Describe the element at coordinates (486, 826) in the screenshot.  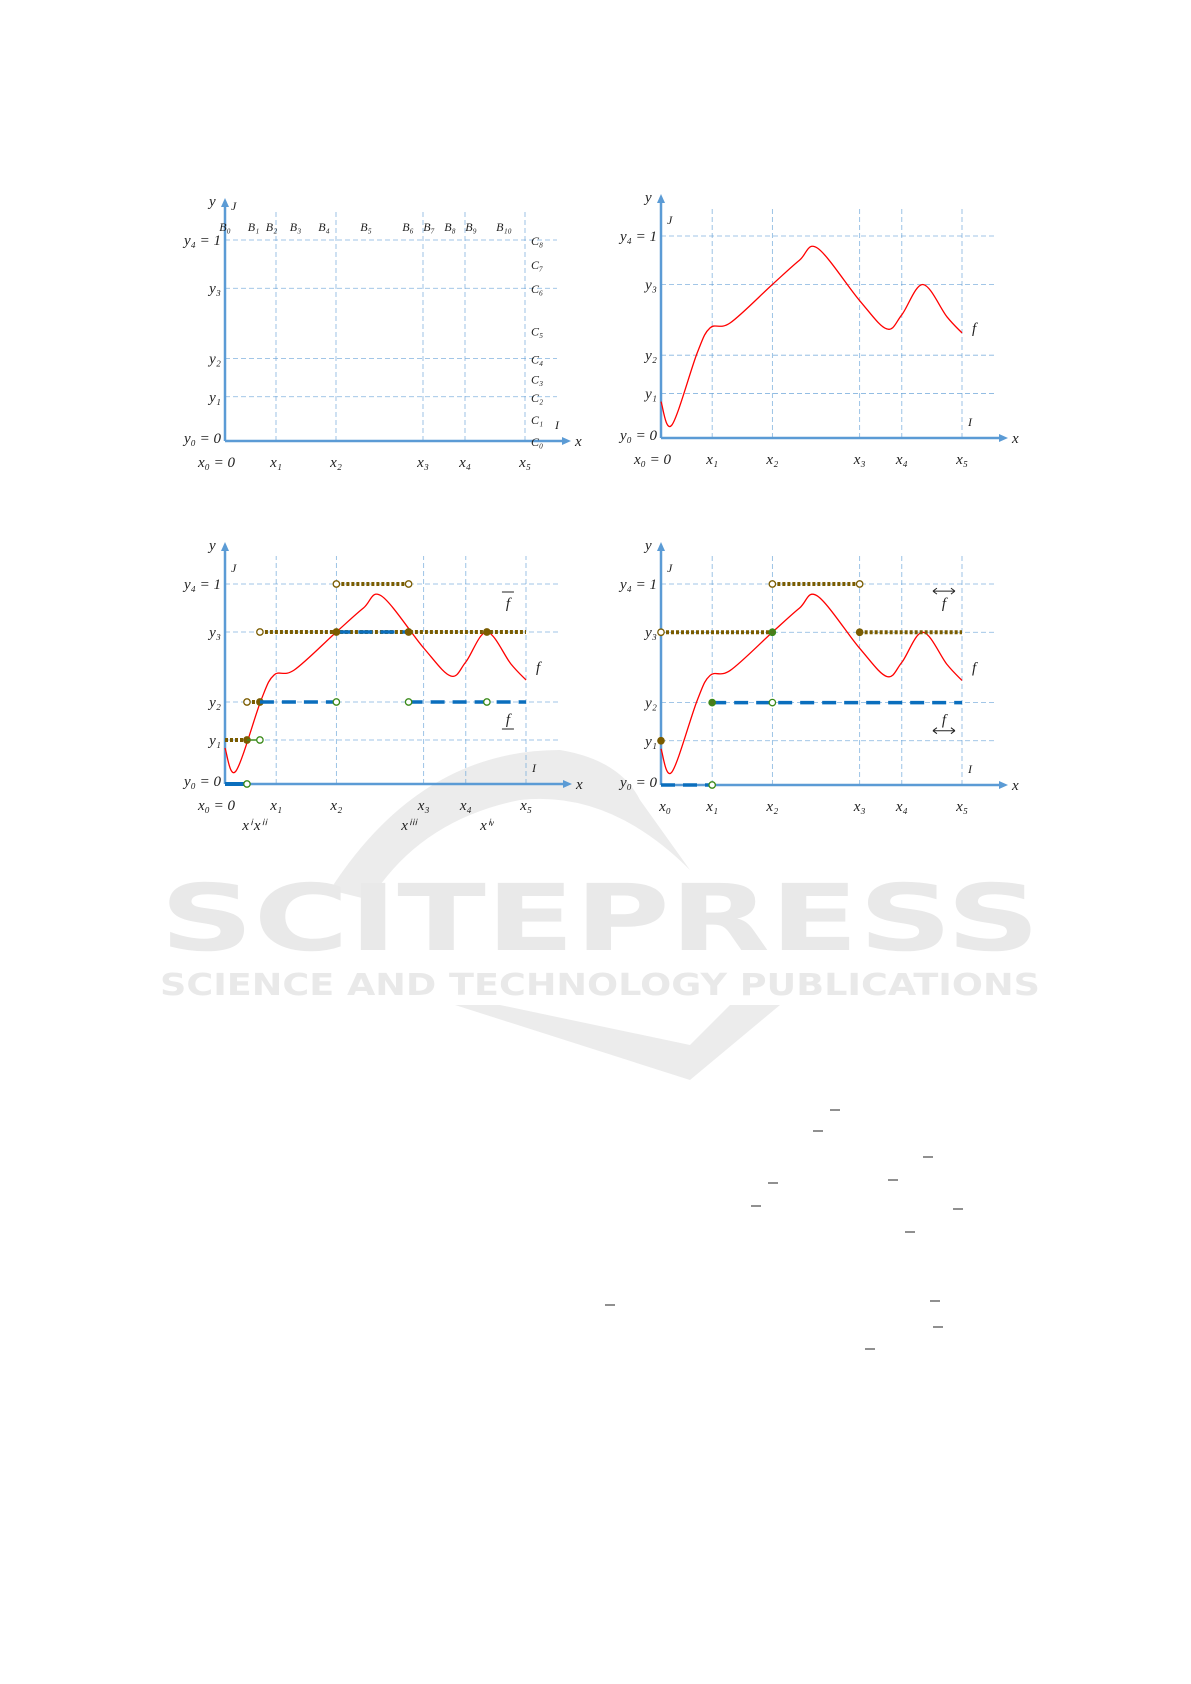
I see `x-extra-point-label: xⁱᵛ` at that location.